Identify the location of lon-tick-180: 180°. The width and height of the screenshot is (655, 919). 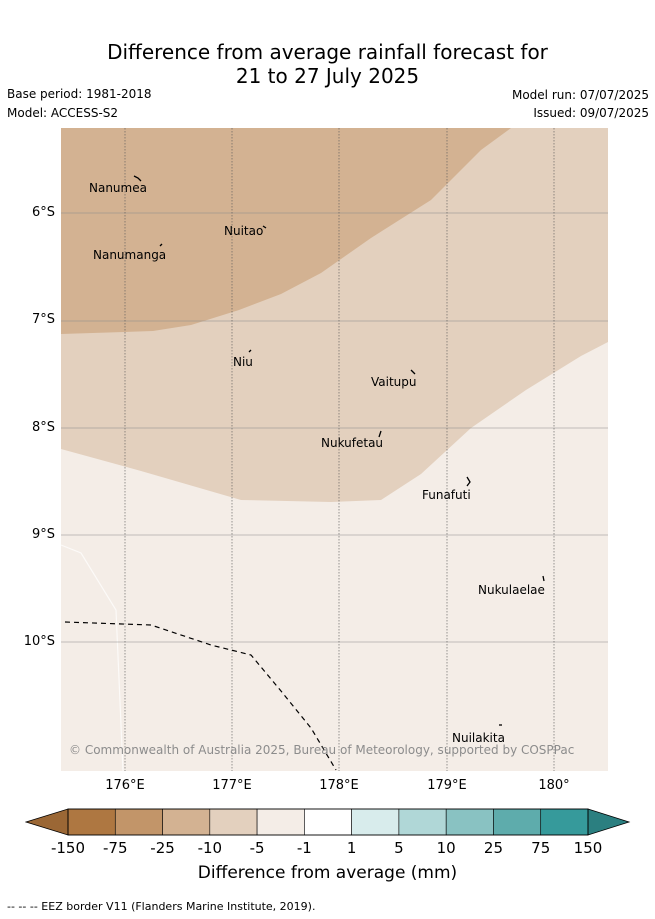
(554, 785).